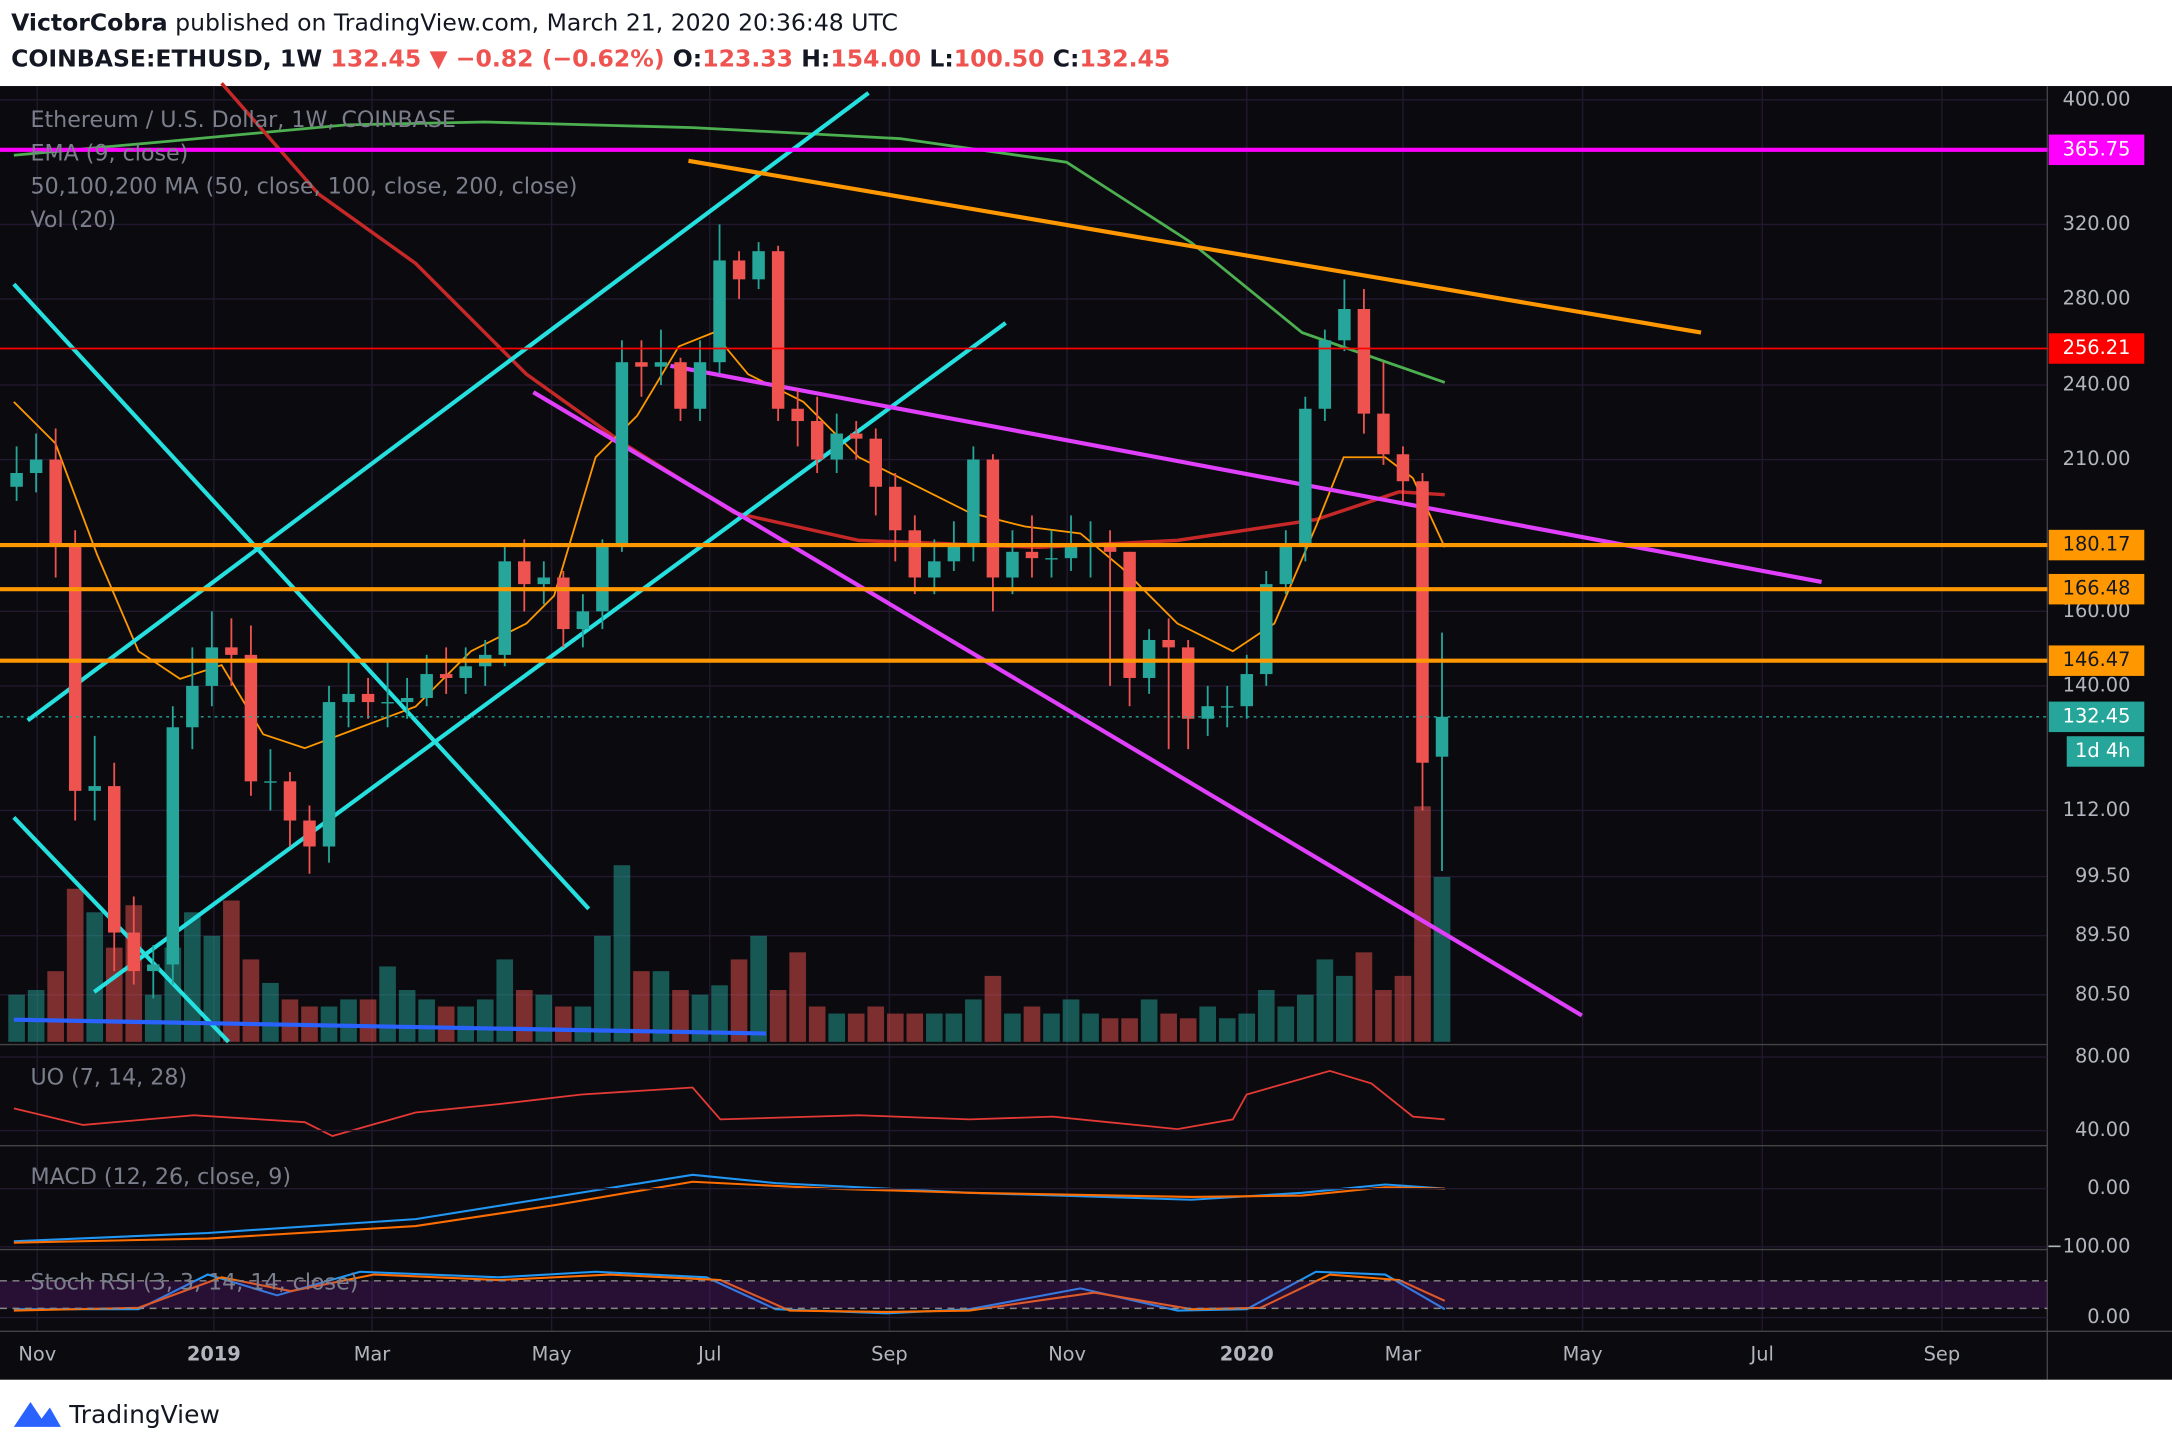 The width and height of the screenshot is (2172, 1452). I want to click on level-label: 132.45, so click(2097, 715).